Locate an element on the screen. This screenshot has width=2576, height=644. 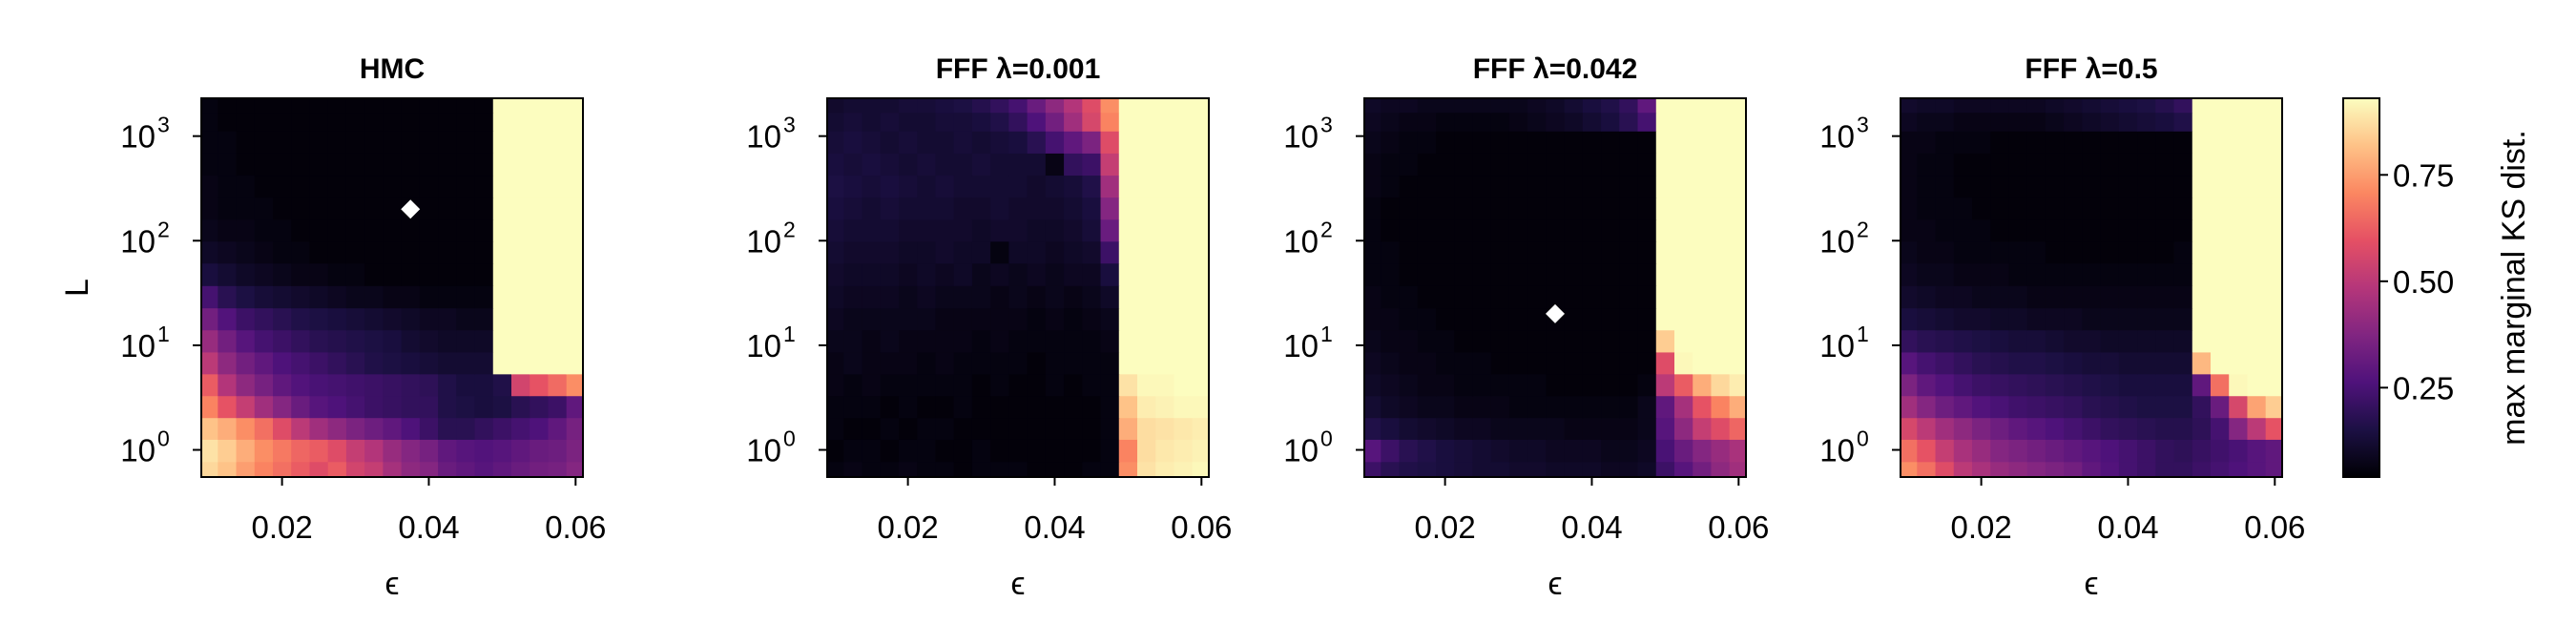
x-tick-label: 0.02 is located at coordinates (907, 527).